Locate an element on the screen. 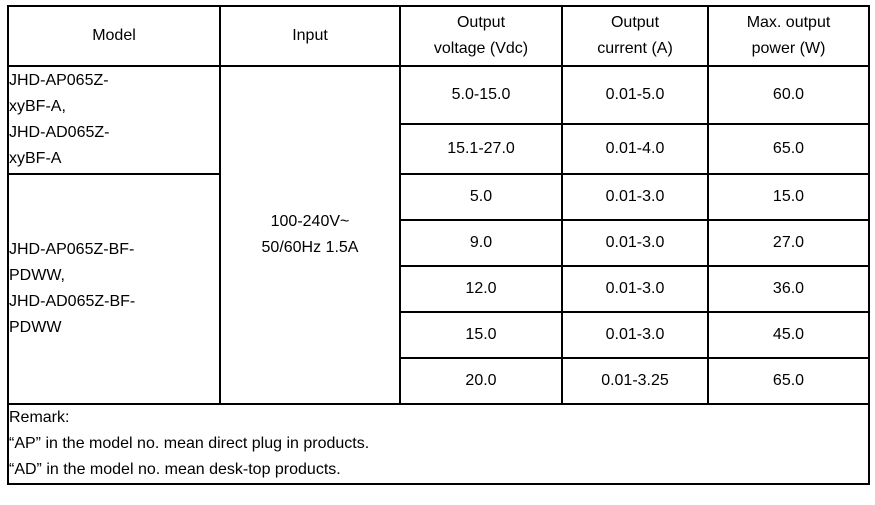  power-cell: 27.0 is located at coordinates (788, 243).